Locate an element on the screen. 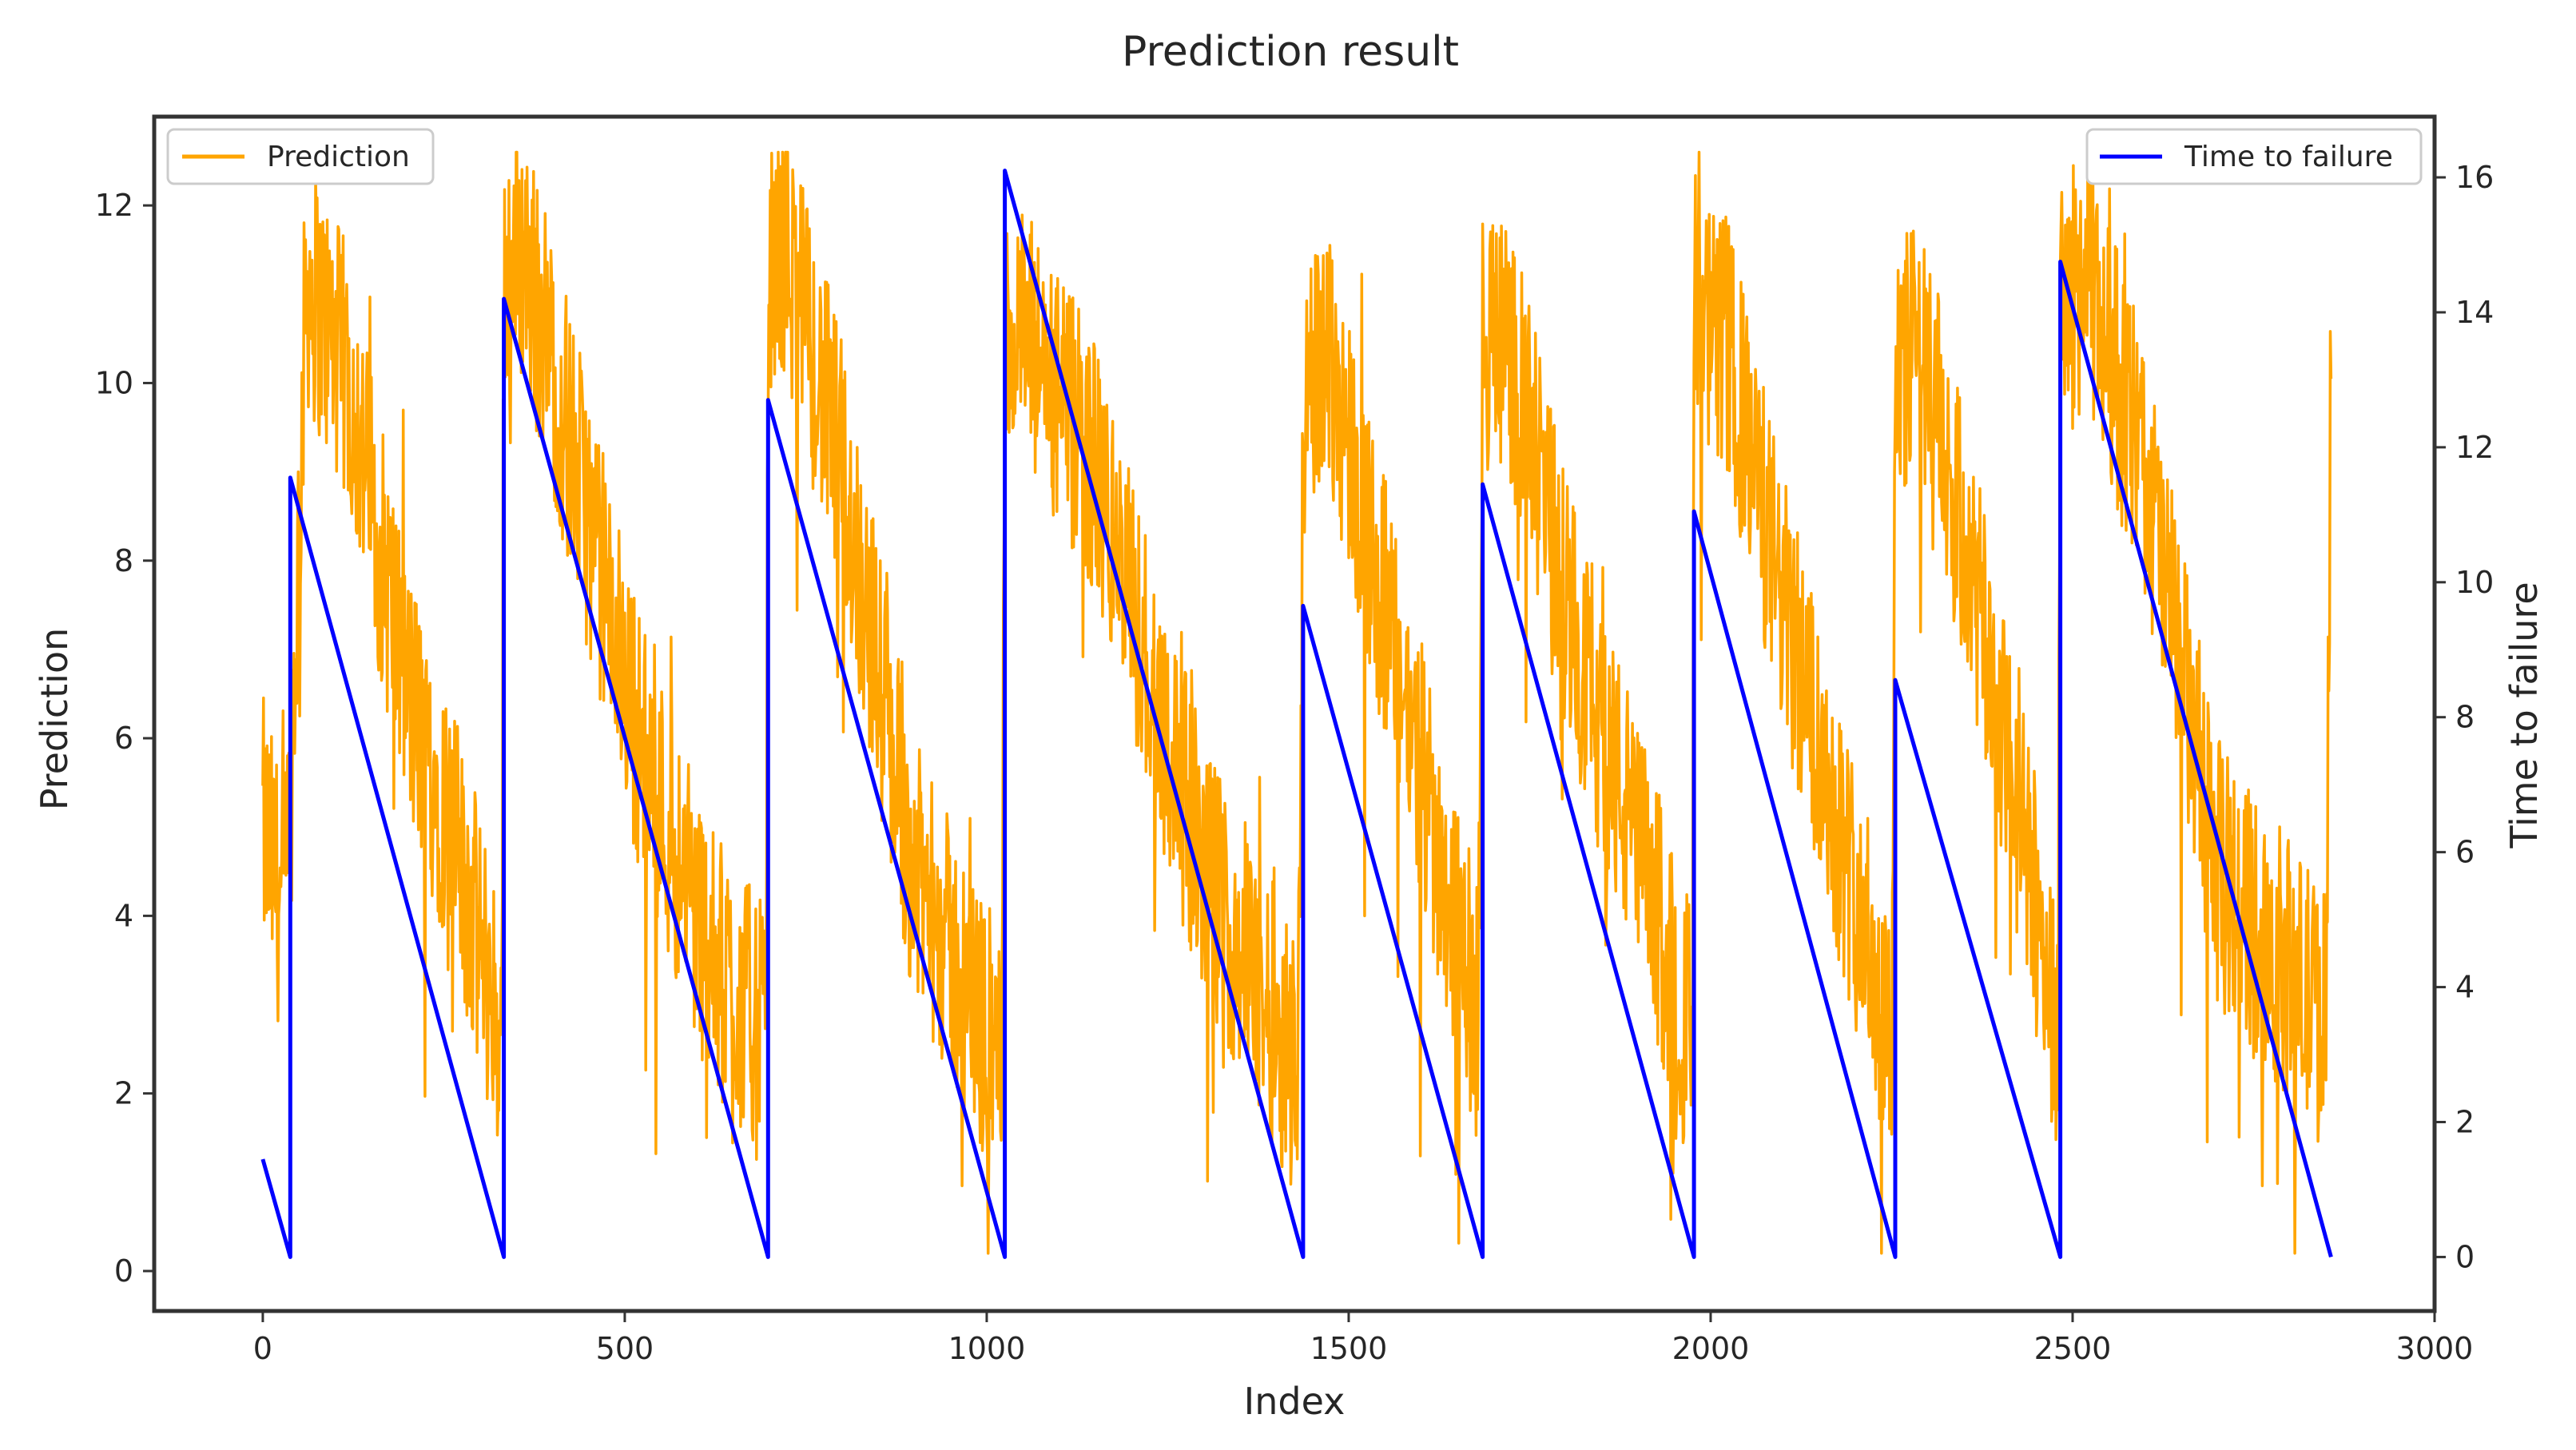 Image resolution: width=2576 pixels, height=1450 pixels. y-tick-label: 12 is located at coordinates (114, 205).